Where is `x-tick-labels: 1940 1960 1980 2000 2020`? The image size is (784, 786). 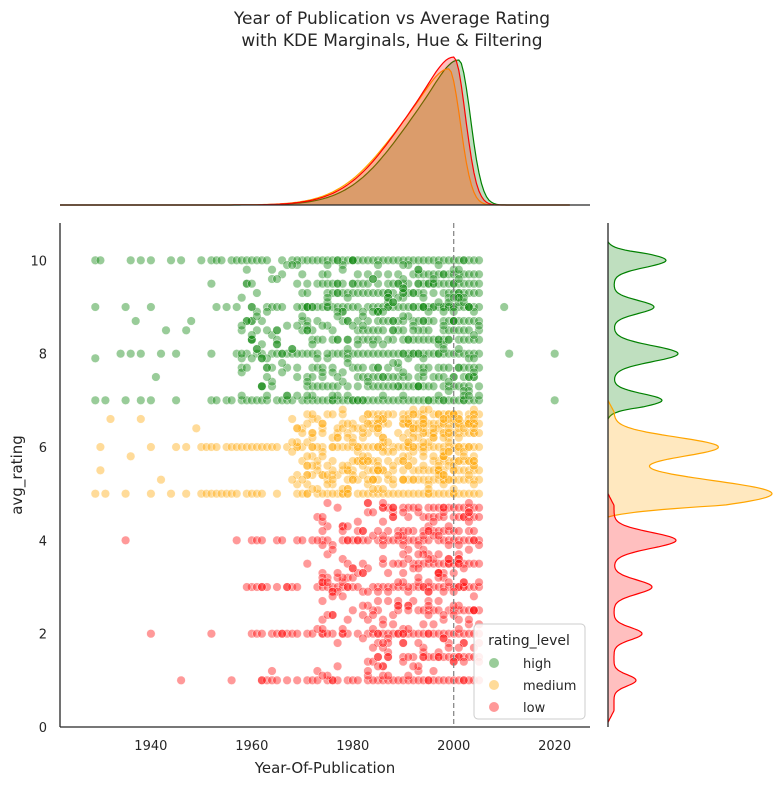
x-tick-labels: 1940 1960 1980 2000 2020 is located at coordinates (352, 746).